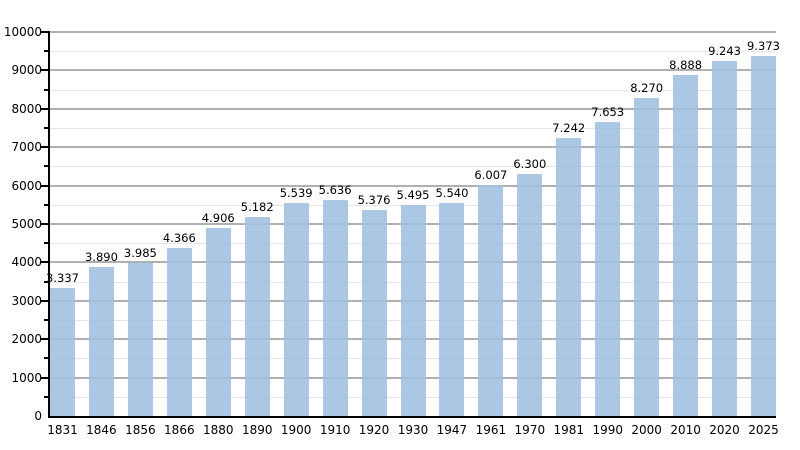 The width and height of the screenshot is (800, 450). What do you see at coordinates (101, 256) in the screenshot?
I see `bar-value-label: 3.890` at bounding box center [101, 256].